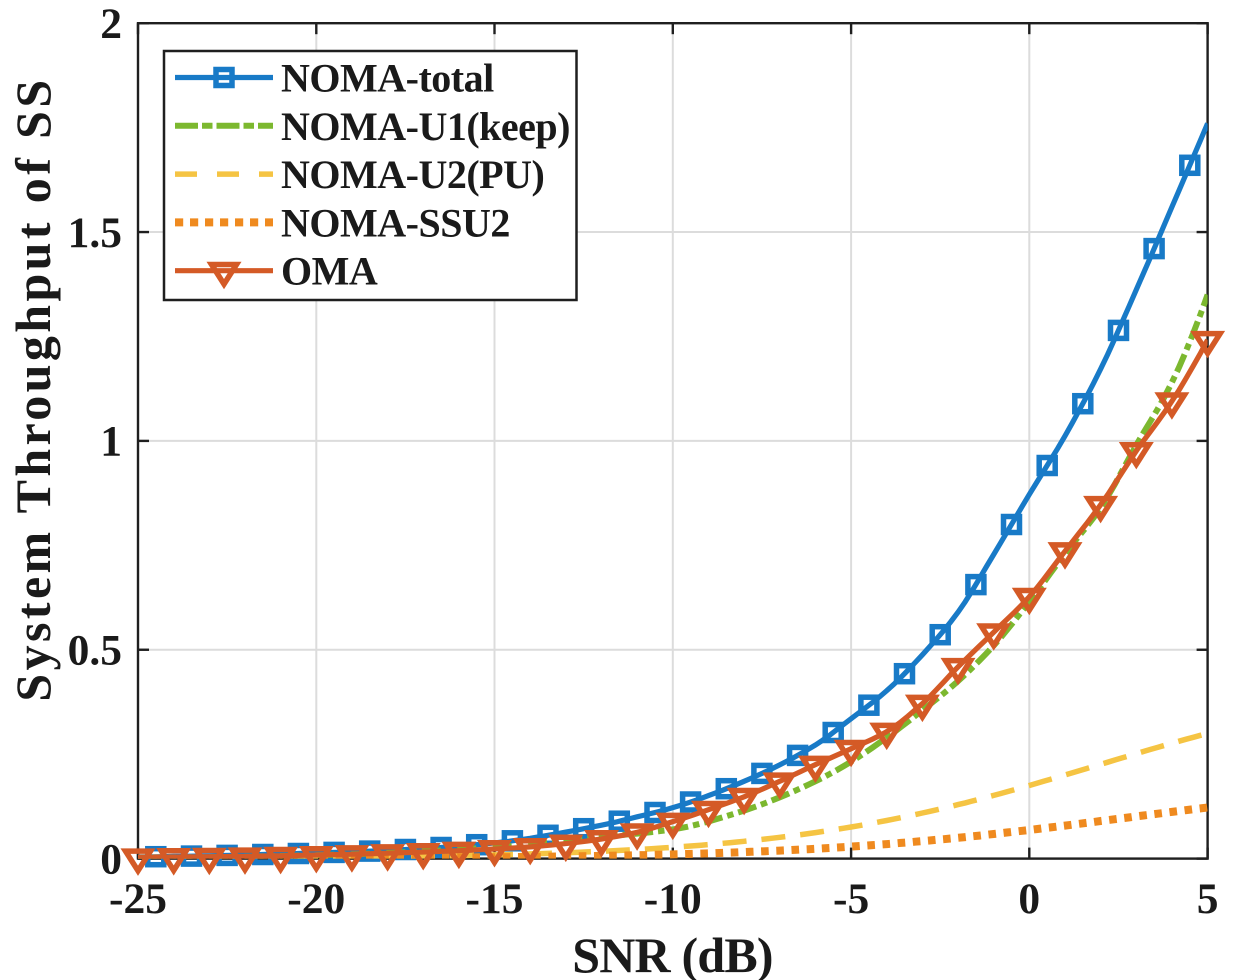 The image size is (1237, 980). Describe the element at coordinates (412, 174) in the screenshot. I see `svg-text: NOMA-U2(PU)` at that location.